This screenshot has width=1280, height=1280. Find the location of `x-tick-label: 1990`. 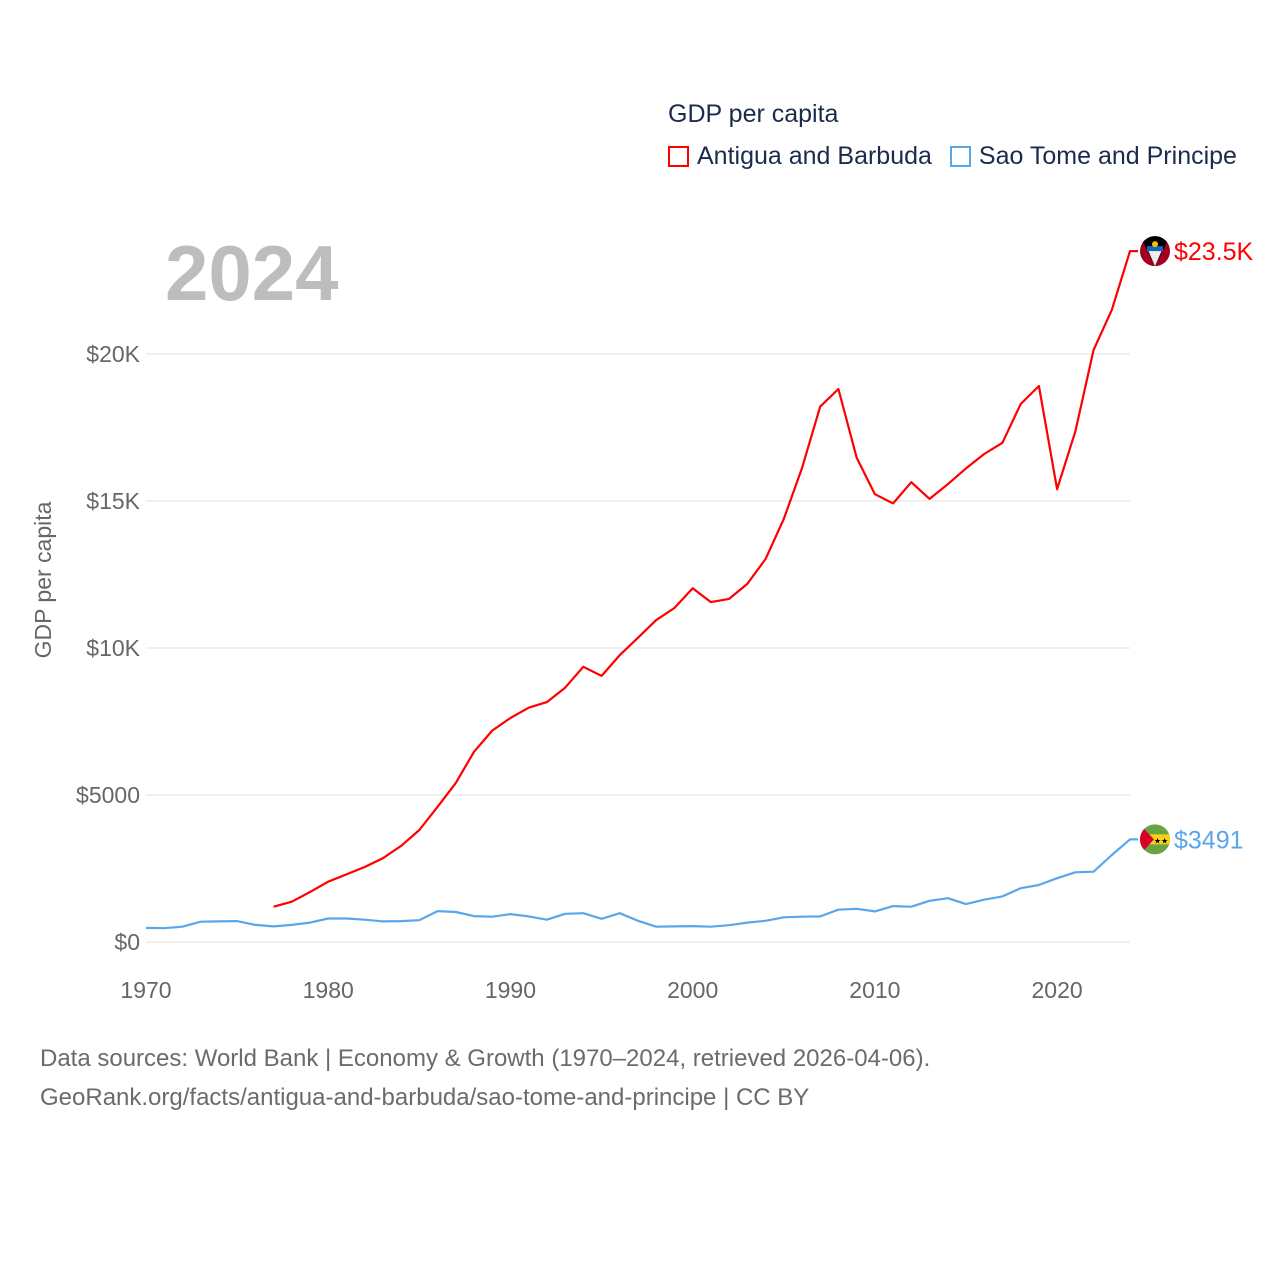

x-tick-label: 1990 is located at coordinates (510, 990).